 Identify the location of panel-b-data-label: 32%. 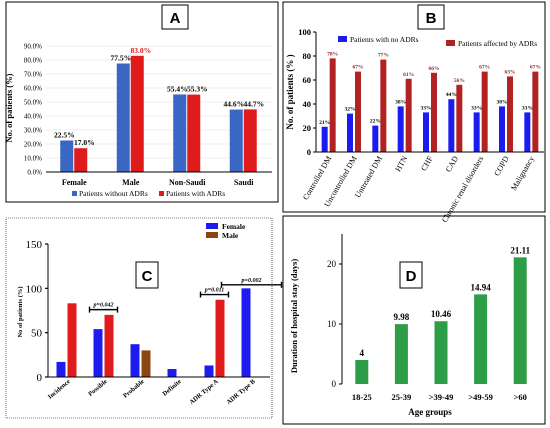
(350, 110).